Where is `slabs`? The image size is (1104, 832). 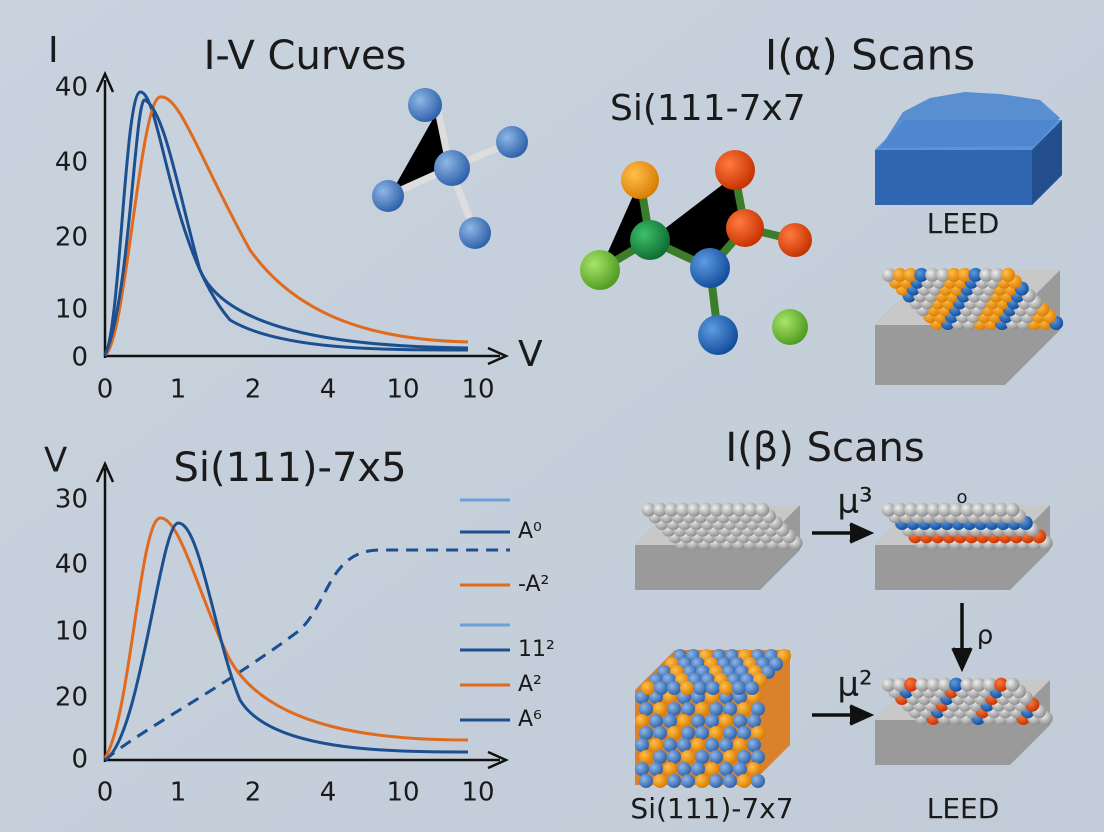
slabs is located at coordinates (844, 645).